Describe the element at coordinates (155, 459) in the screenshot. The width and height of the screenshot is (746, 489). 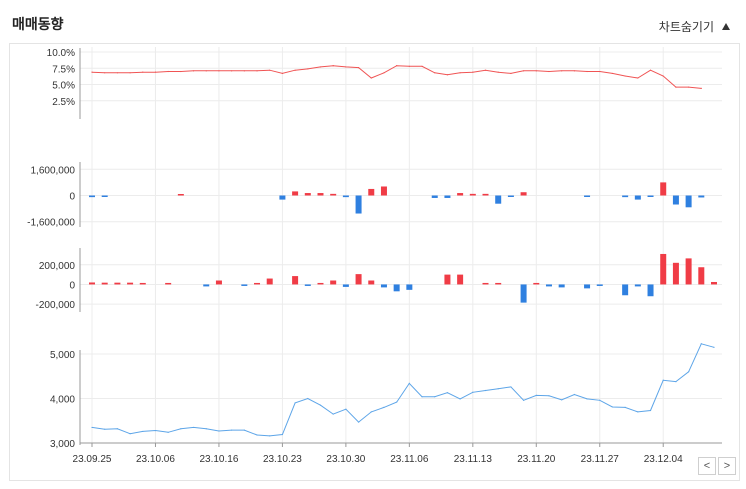
I see `x-tick-label: 23.10.06` at that location.